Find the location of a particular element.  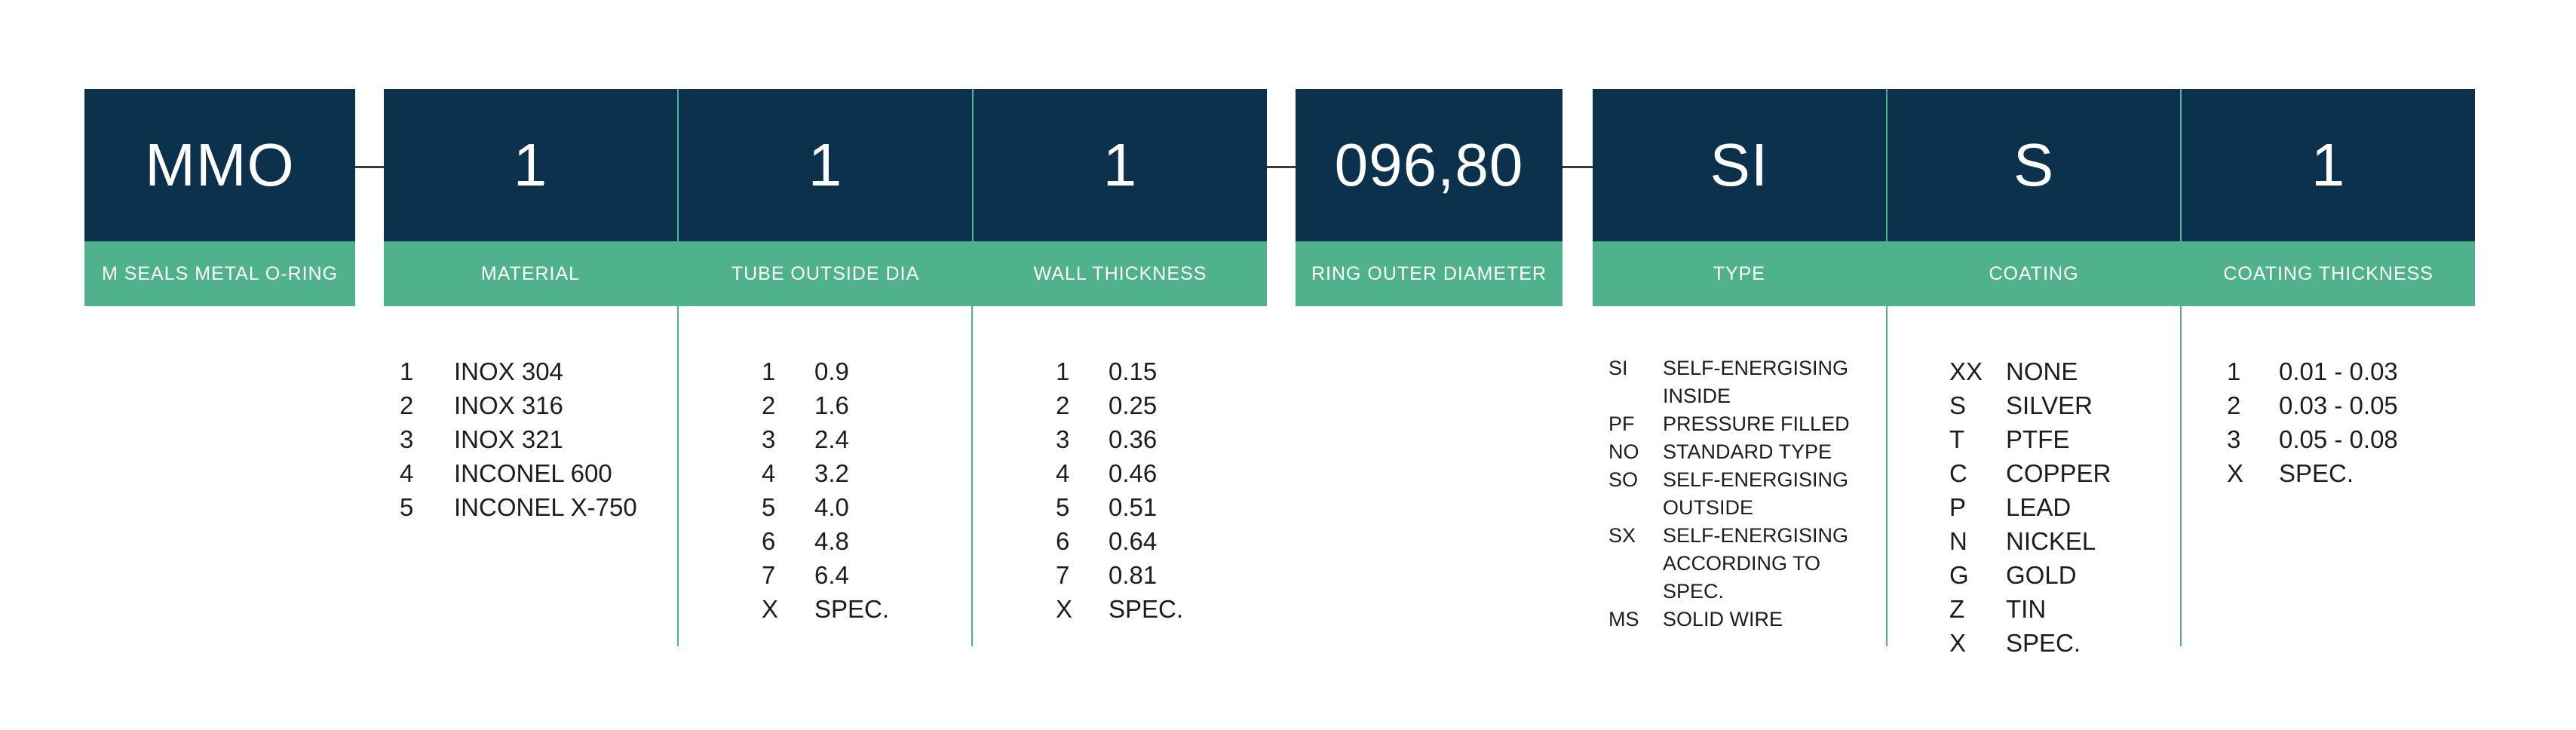

segment-group-type-coating: SI TYPE S COATING 1 COATING THICKNESS is located at coordinates (2034, 197).